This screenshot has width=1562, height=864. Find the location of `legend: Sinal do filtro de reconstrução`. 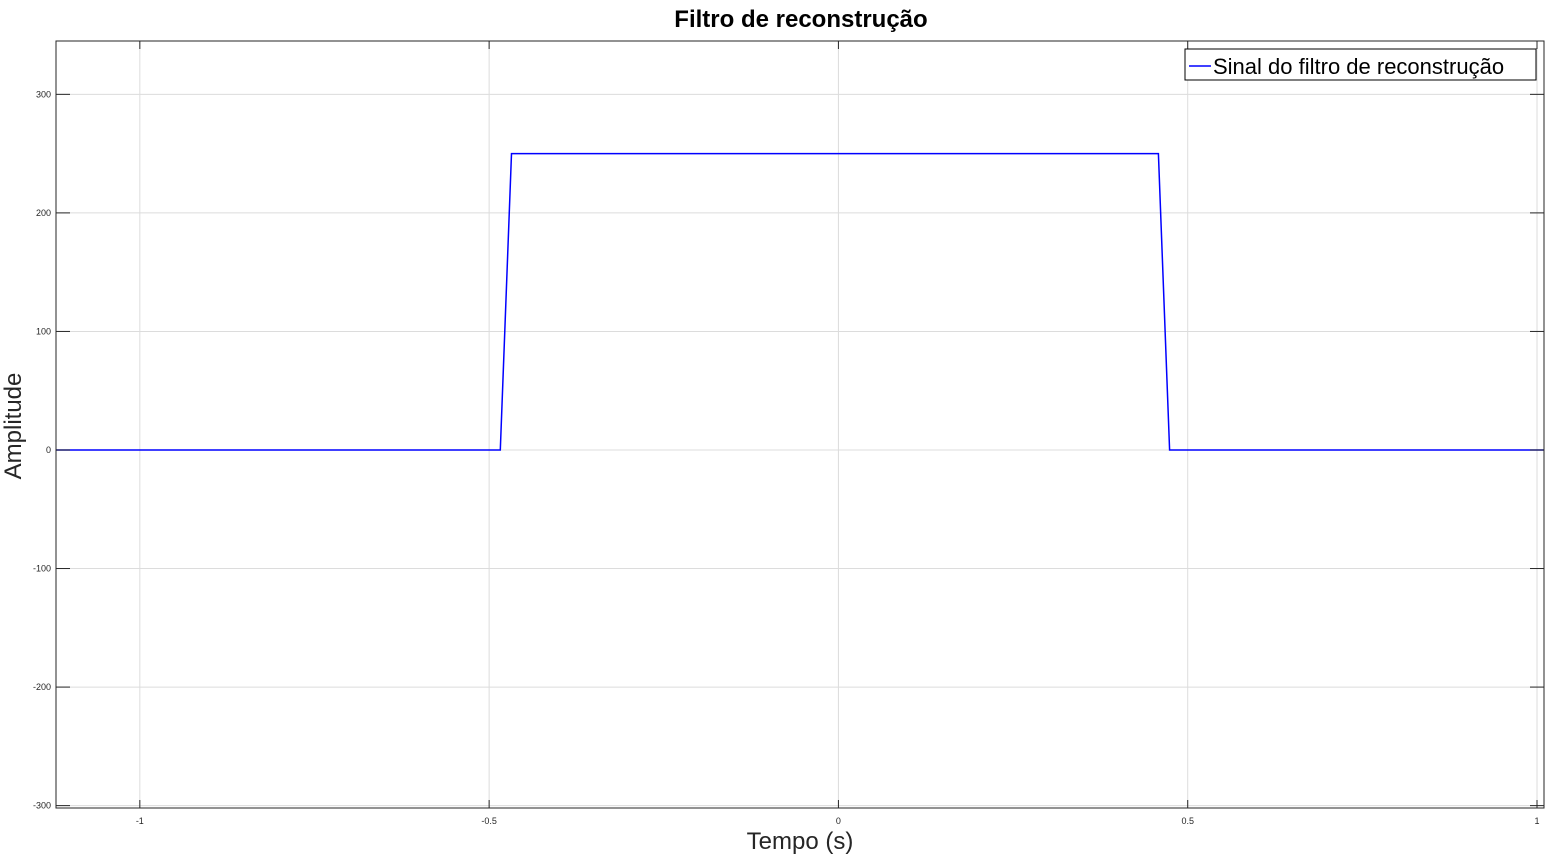

legend: Sinal do filtro de reconstrução is located at coordinates (1360, 64).